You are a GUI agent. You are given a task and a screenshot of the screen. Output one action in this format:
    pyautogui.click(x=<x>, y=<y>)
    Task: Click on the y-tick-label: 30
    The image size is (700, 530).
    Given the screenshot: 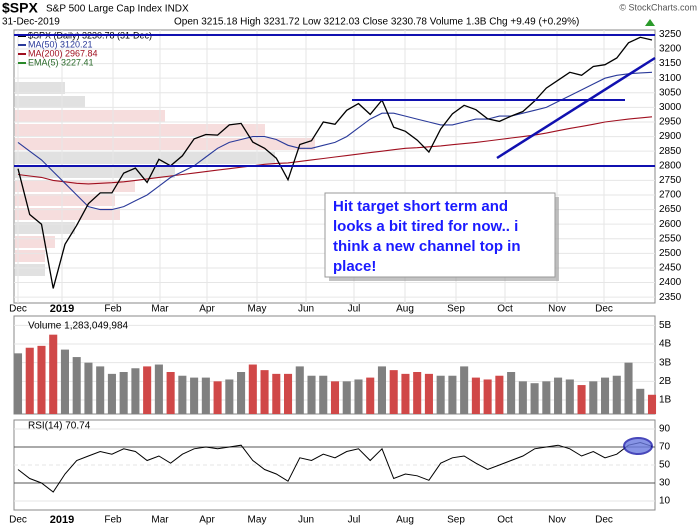 What is the action you would take?
    pyautogui.click(x=665, y=483)
    